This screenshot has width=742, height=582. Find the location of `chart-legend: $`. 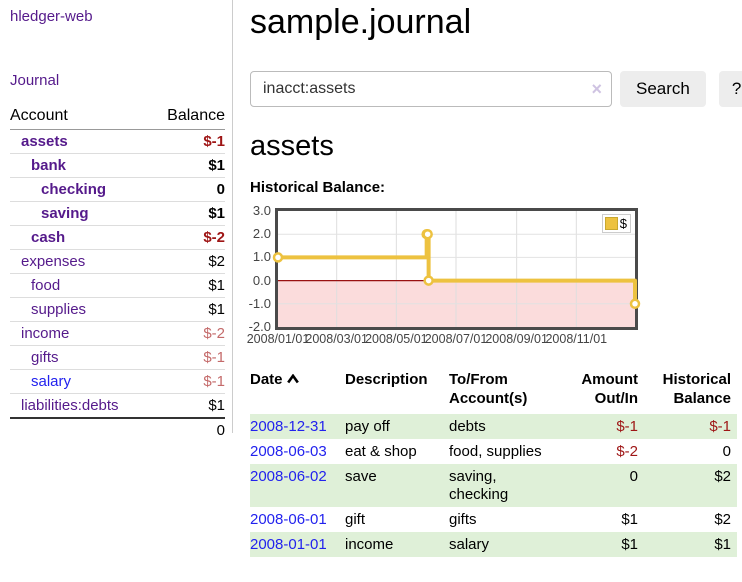

chart-legend: $ is located at coordinates (616, 223).